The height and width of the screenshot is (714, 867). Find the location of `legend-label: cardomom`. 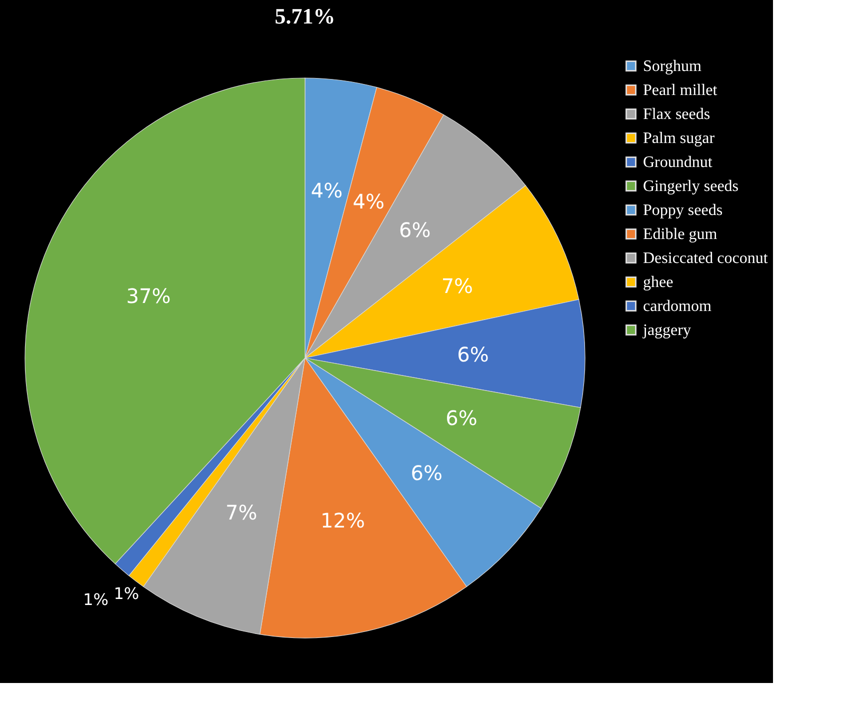

legend-label: cardomom is located at coordinates (677, 306).